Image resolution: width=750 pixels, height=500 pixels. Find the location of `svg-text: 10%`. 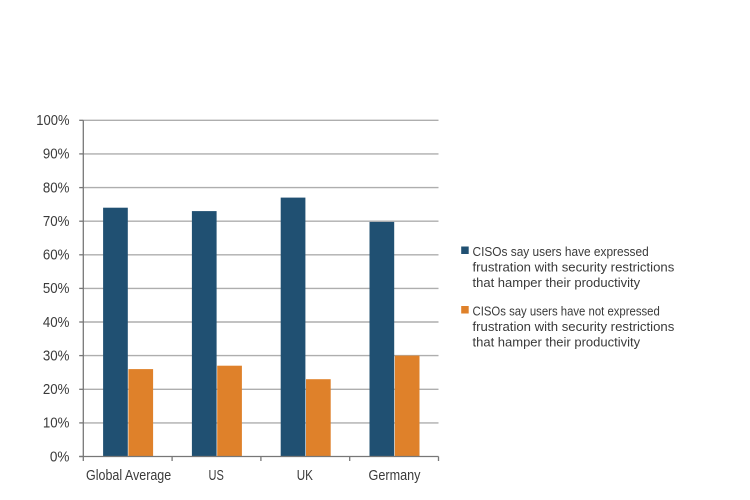

svg-text: 10% is located at coordinates (56, 424).